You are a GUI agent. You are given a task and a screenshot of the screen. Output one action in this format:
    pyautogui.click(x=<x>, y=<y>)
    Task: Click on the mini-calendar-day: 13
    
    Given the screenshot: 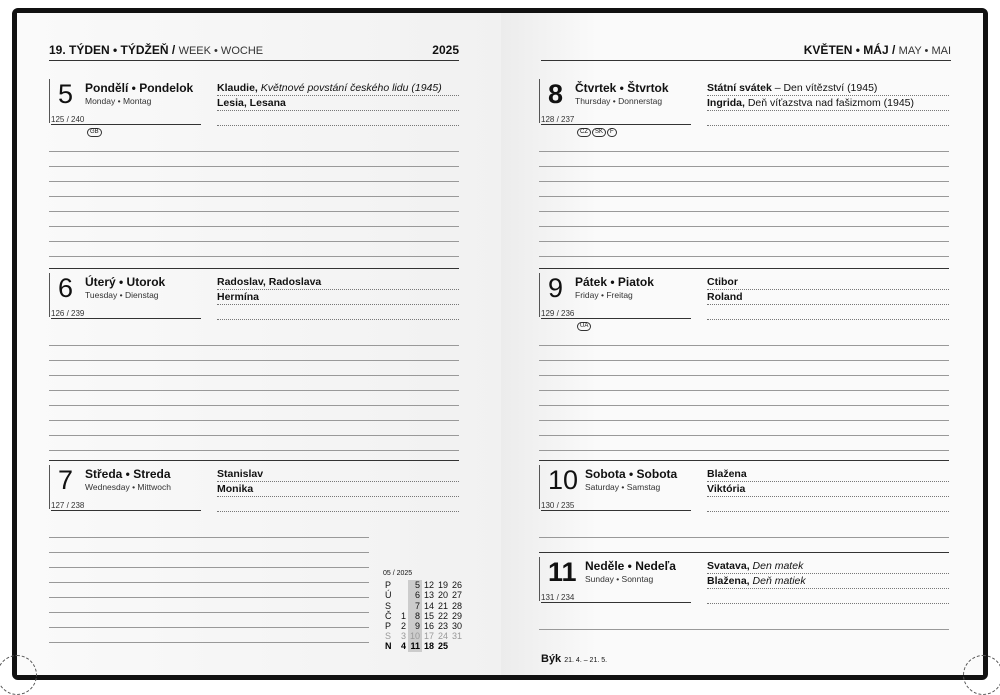 What is the action you would take?
    pyautogui.click(x=429, y=595)
    